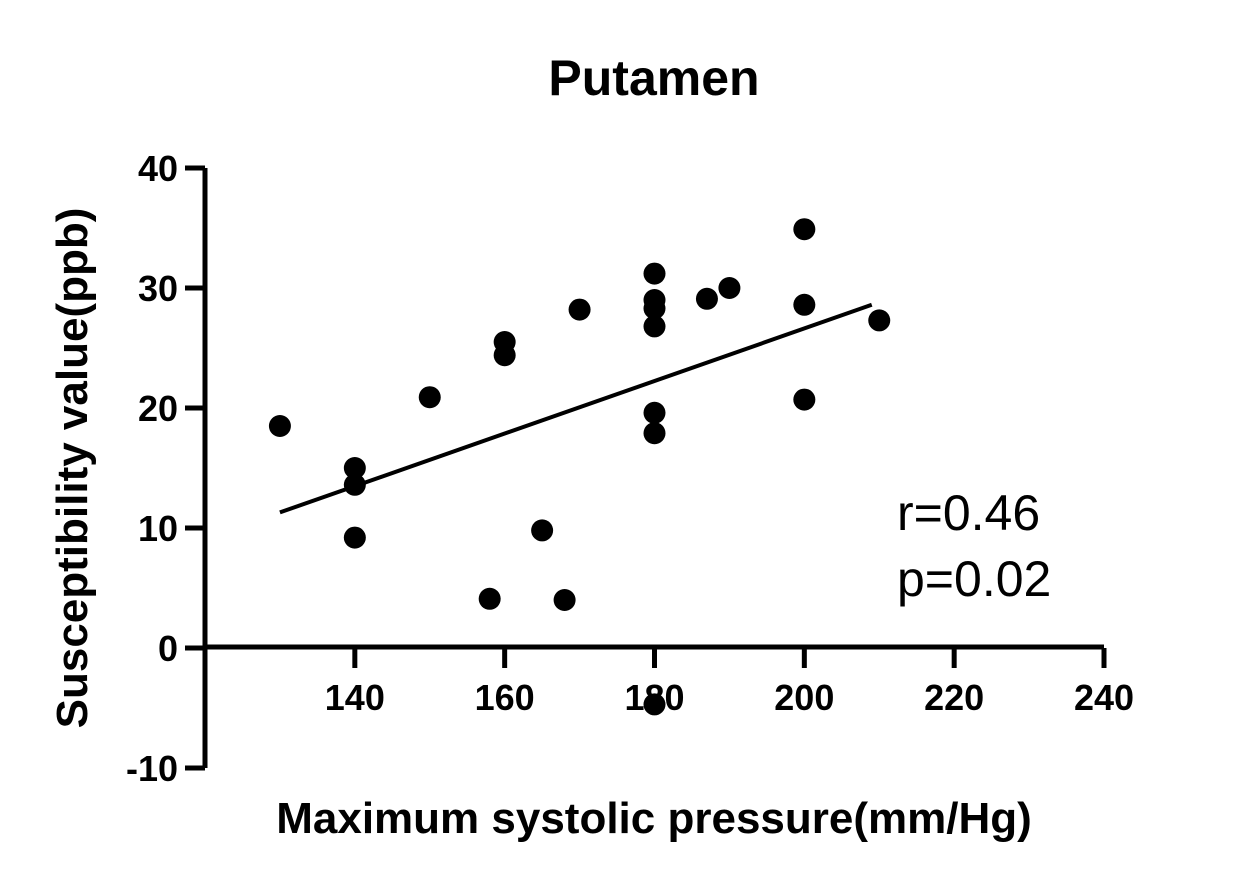  What do you see at coordinates (165, 468) in the screenshot?
I see `y-axis-ticks: -10 0 10 20 30 40` at bounding box center [165, 468].